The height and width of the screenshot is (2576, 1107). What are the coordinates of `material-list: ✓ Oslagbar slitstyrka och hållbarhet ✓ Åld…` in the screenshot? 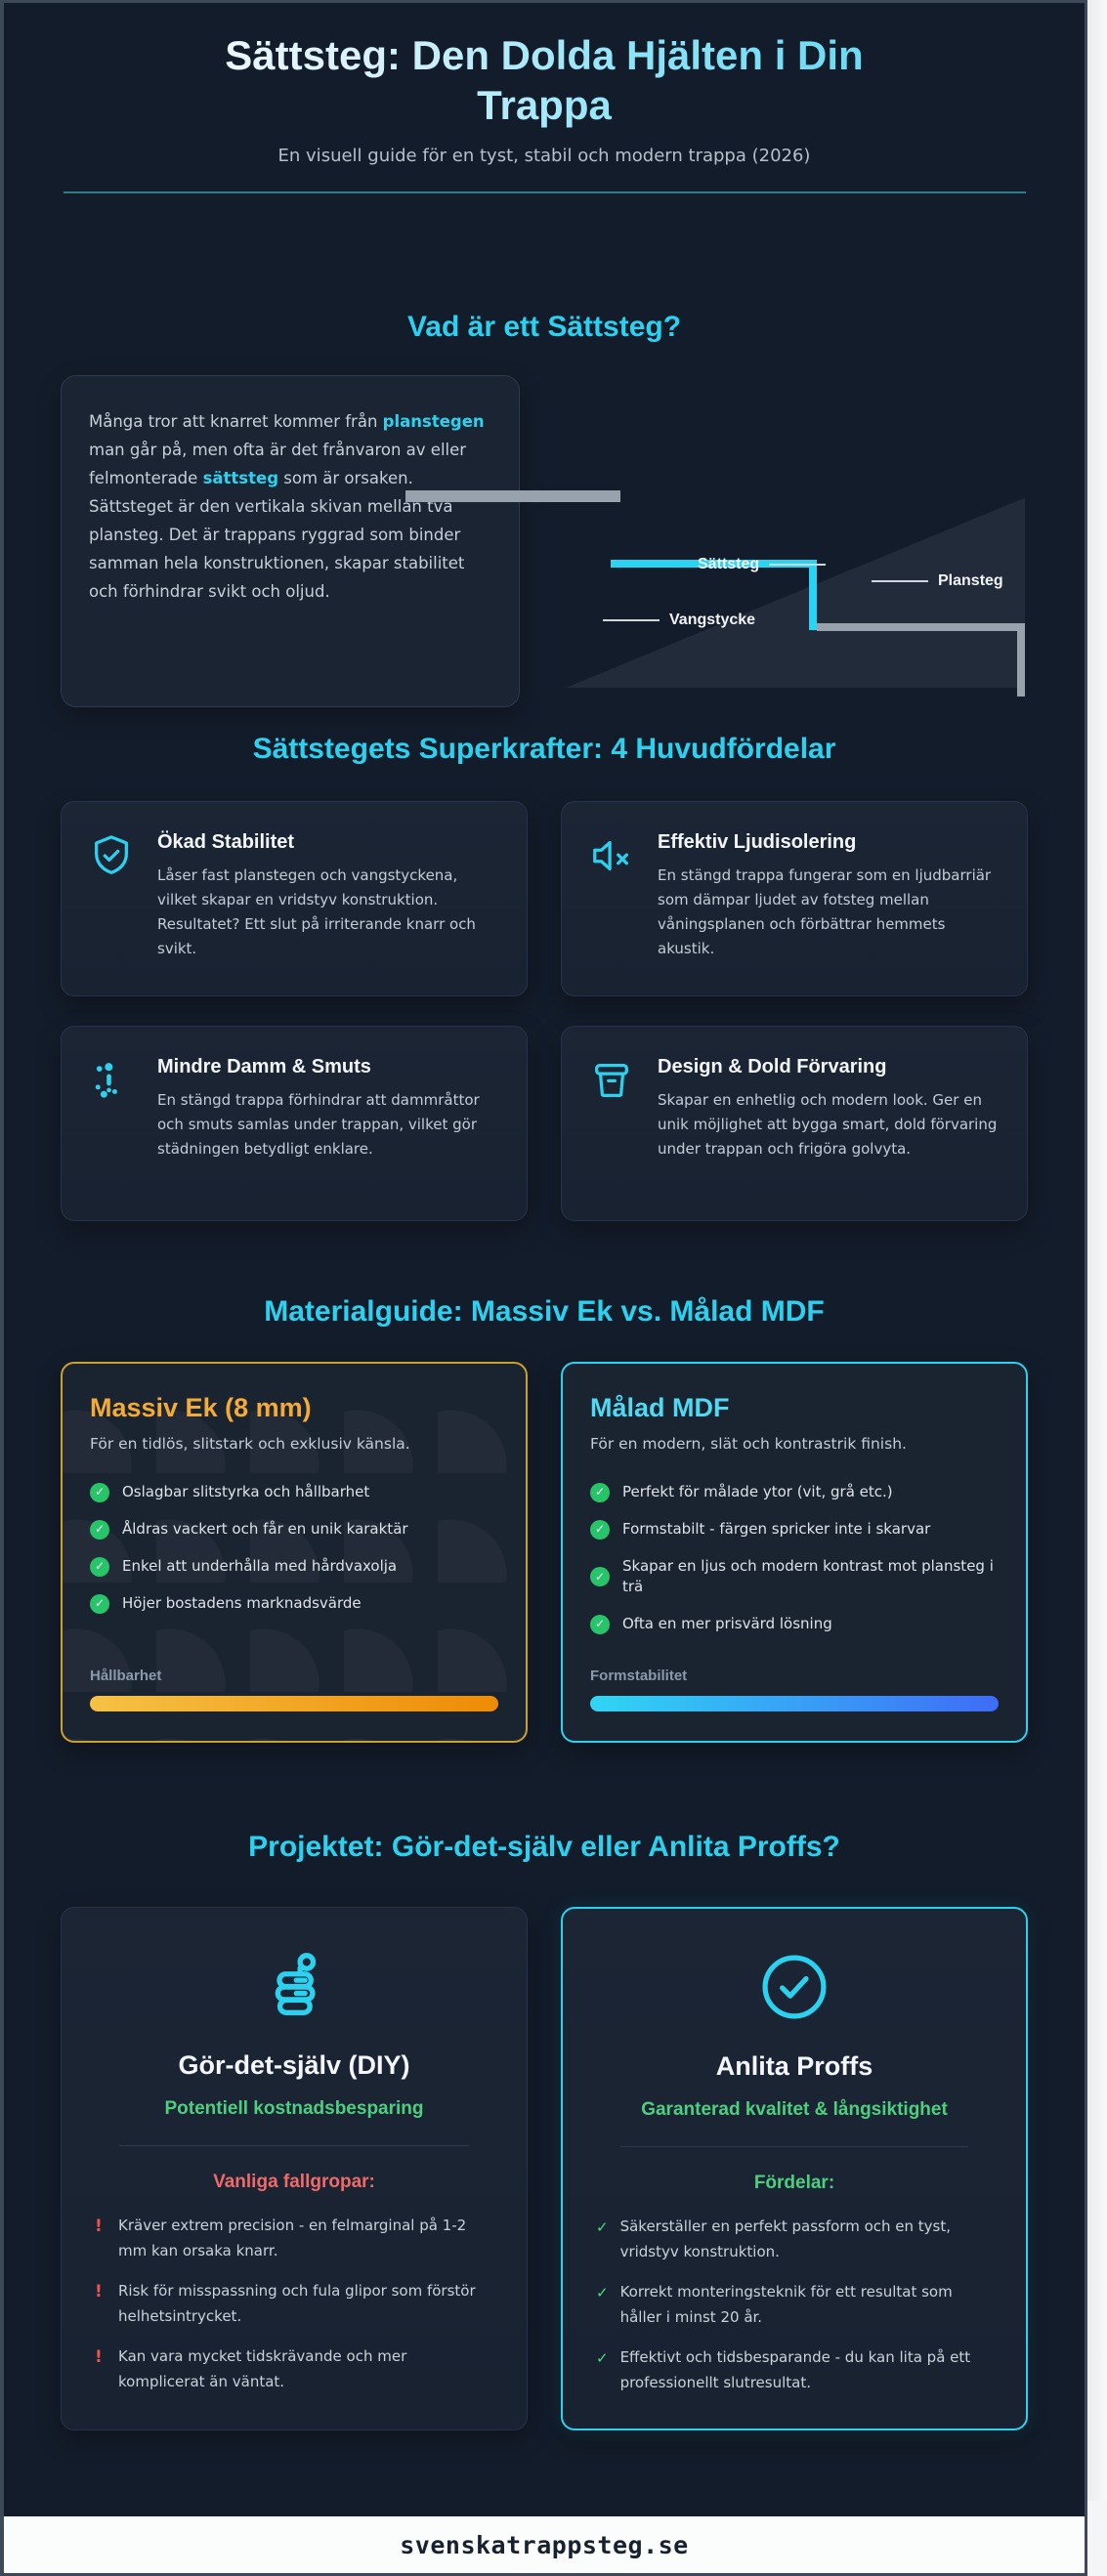 It's located at (294, 1548).